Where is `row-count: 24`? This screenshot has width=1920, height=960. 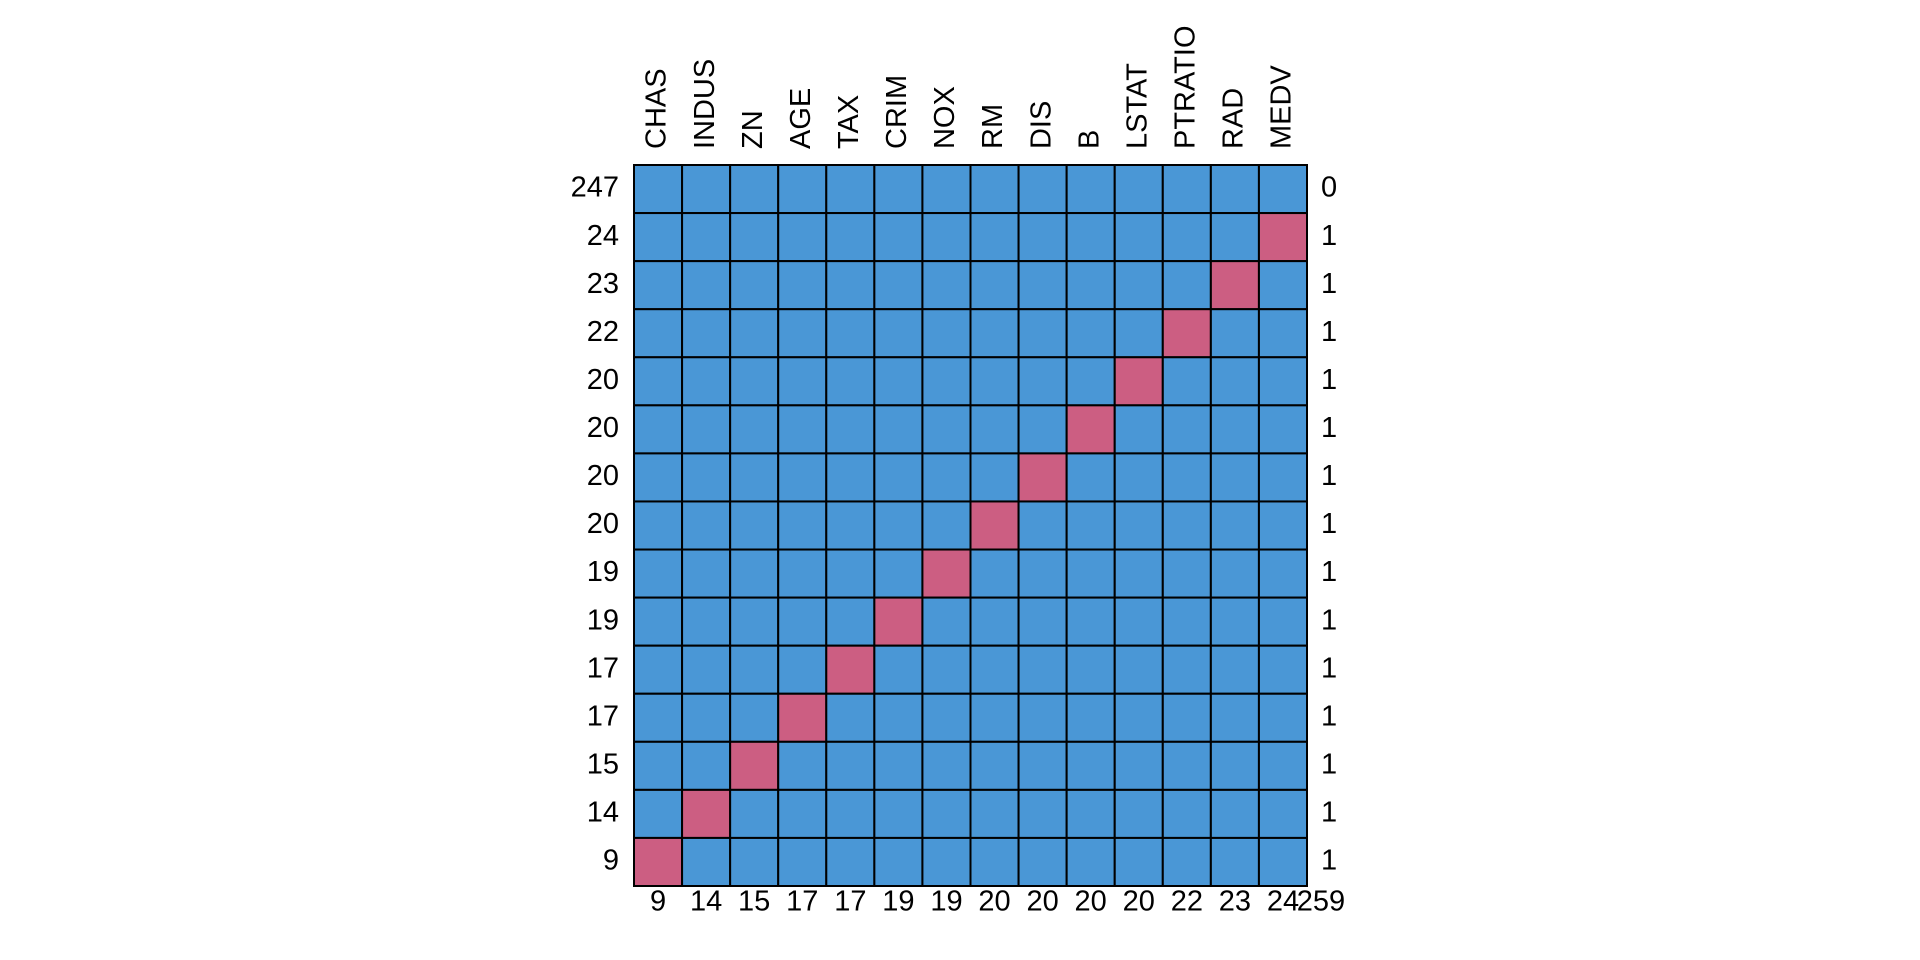
row-count: 24 is located at coordinates (603, 236).